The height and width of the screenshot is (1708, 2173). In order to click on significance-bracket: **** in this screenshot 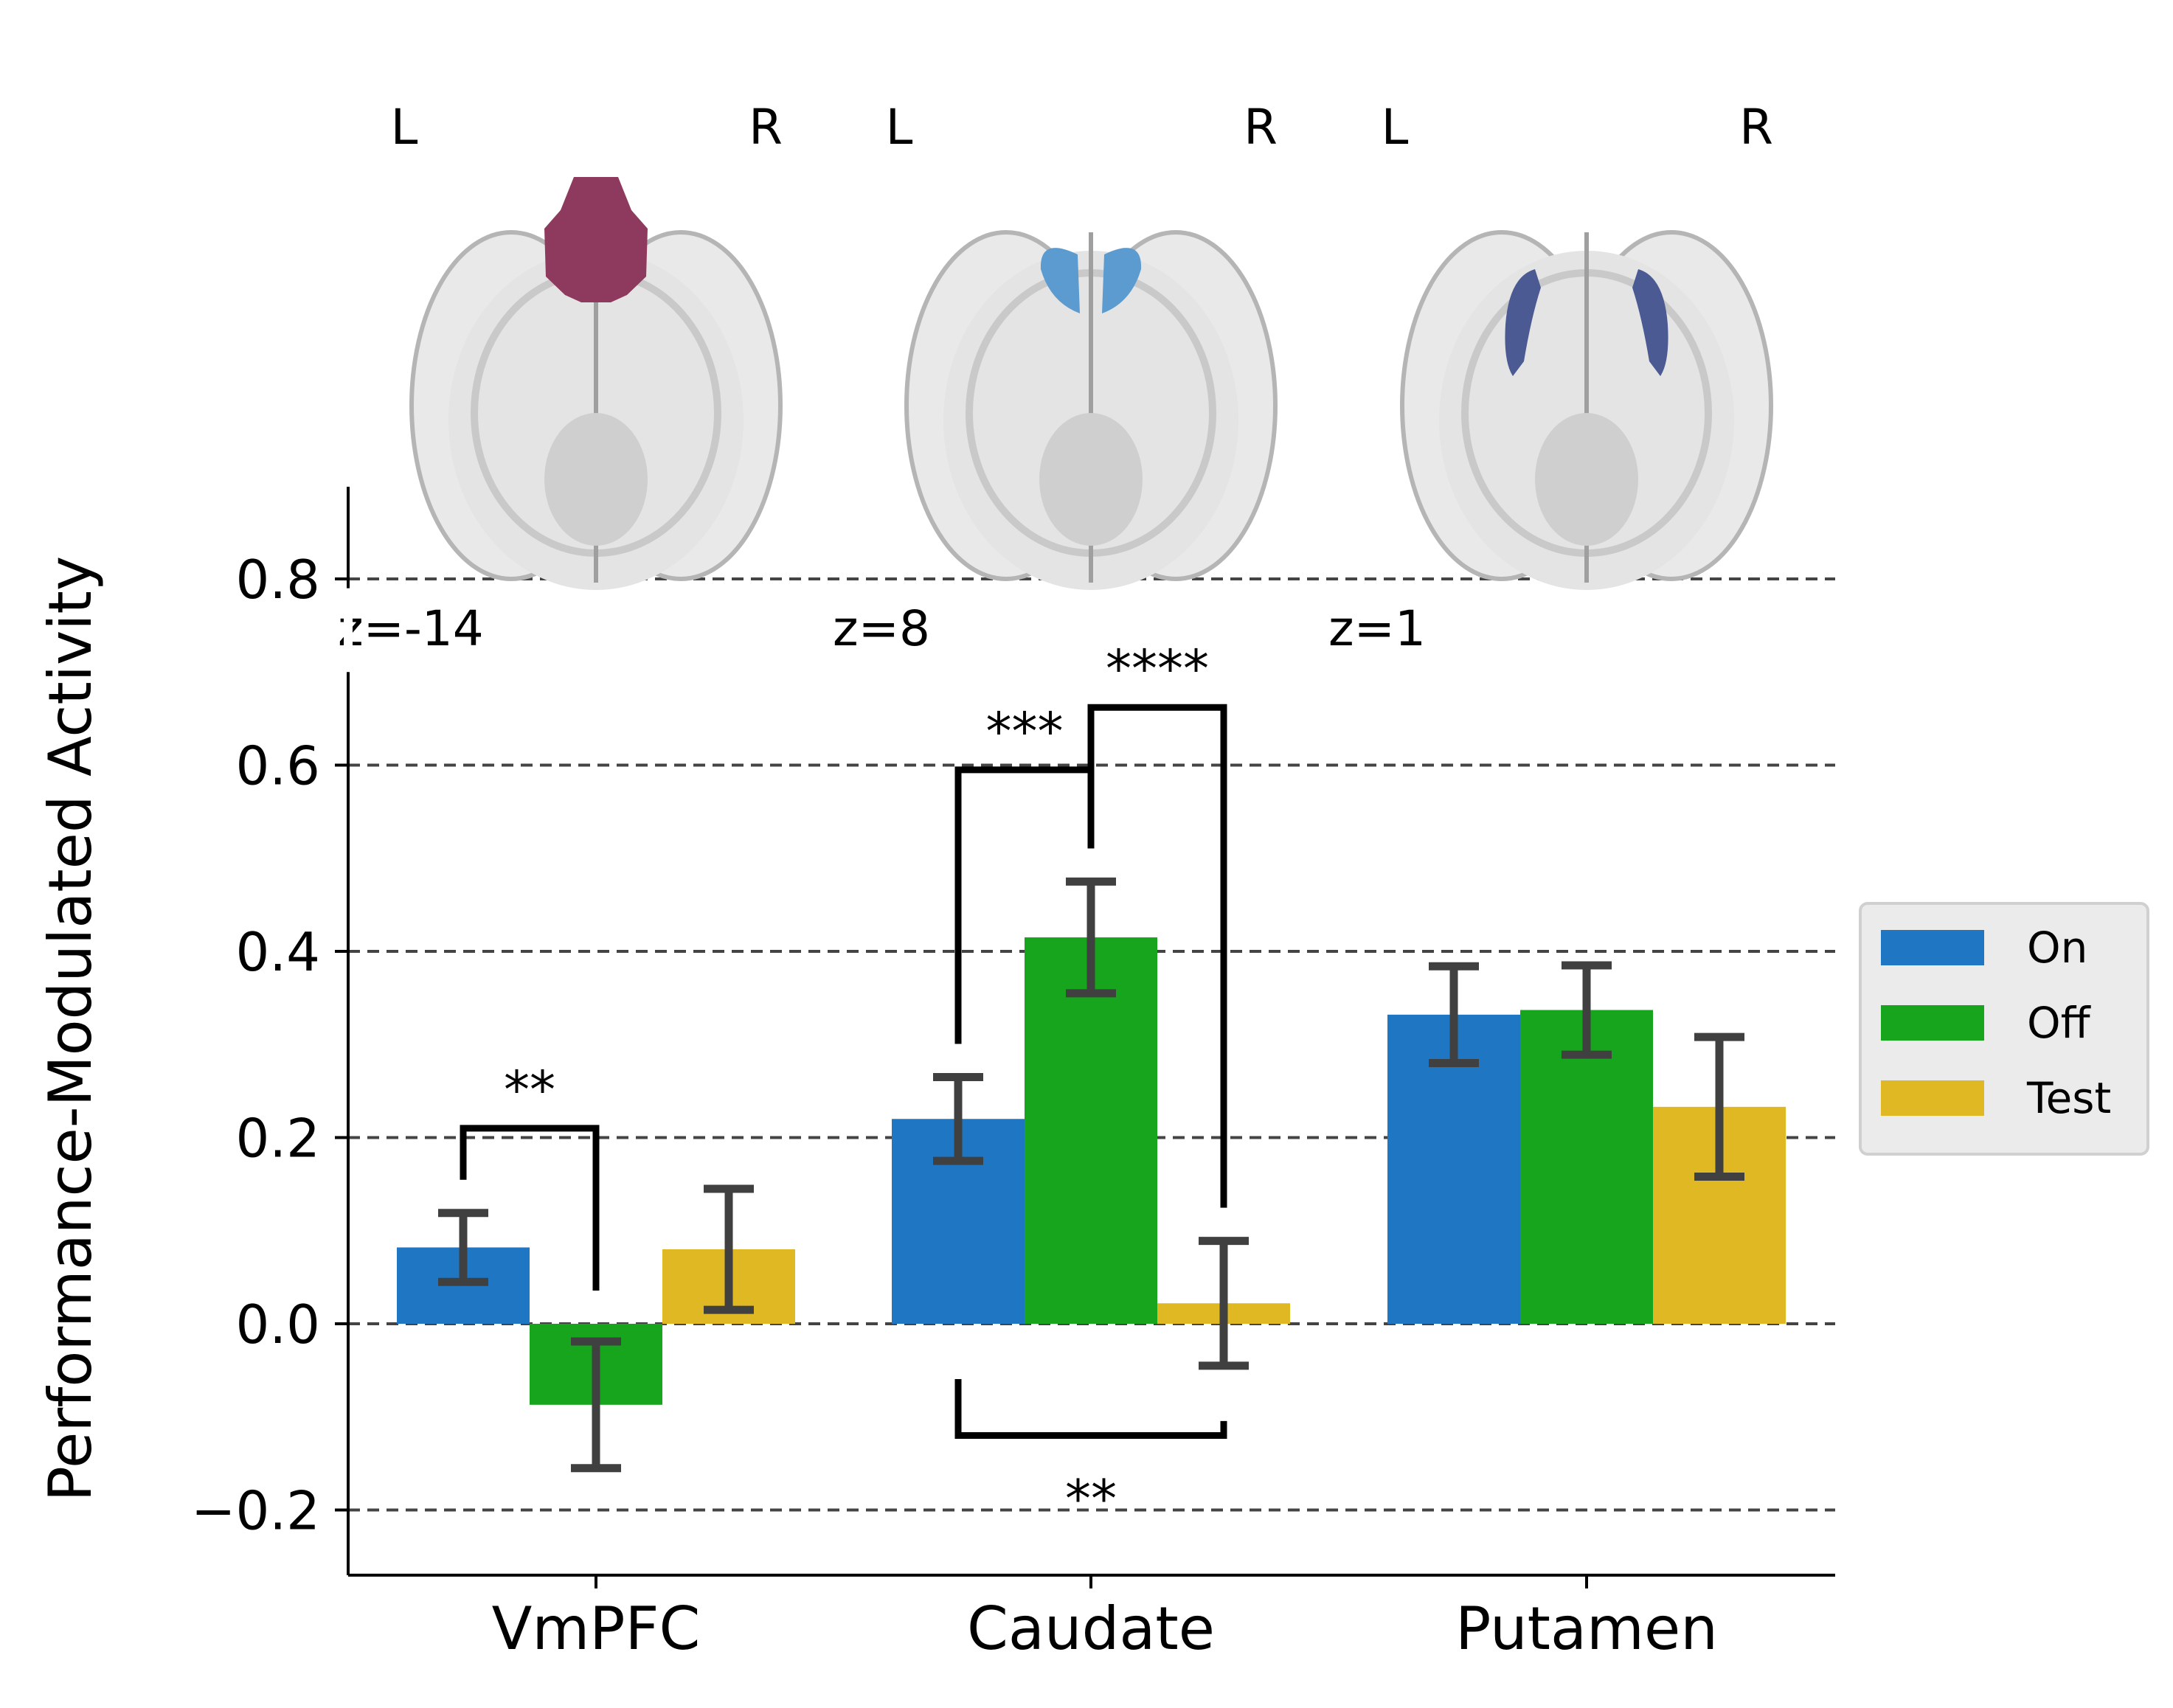, I will do `click(1157, 923)`.